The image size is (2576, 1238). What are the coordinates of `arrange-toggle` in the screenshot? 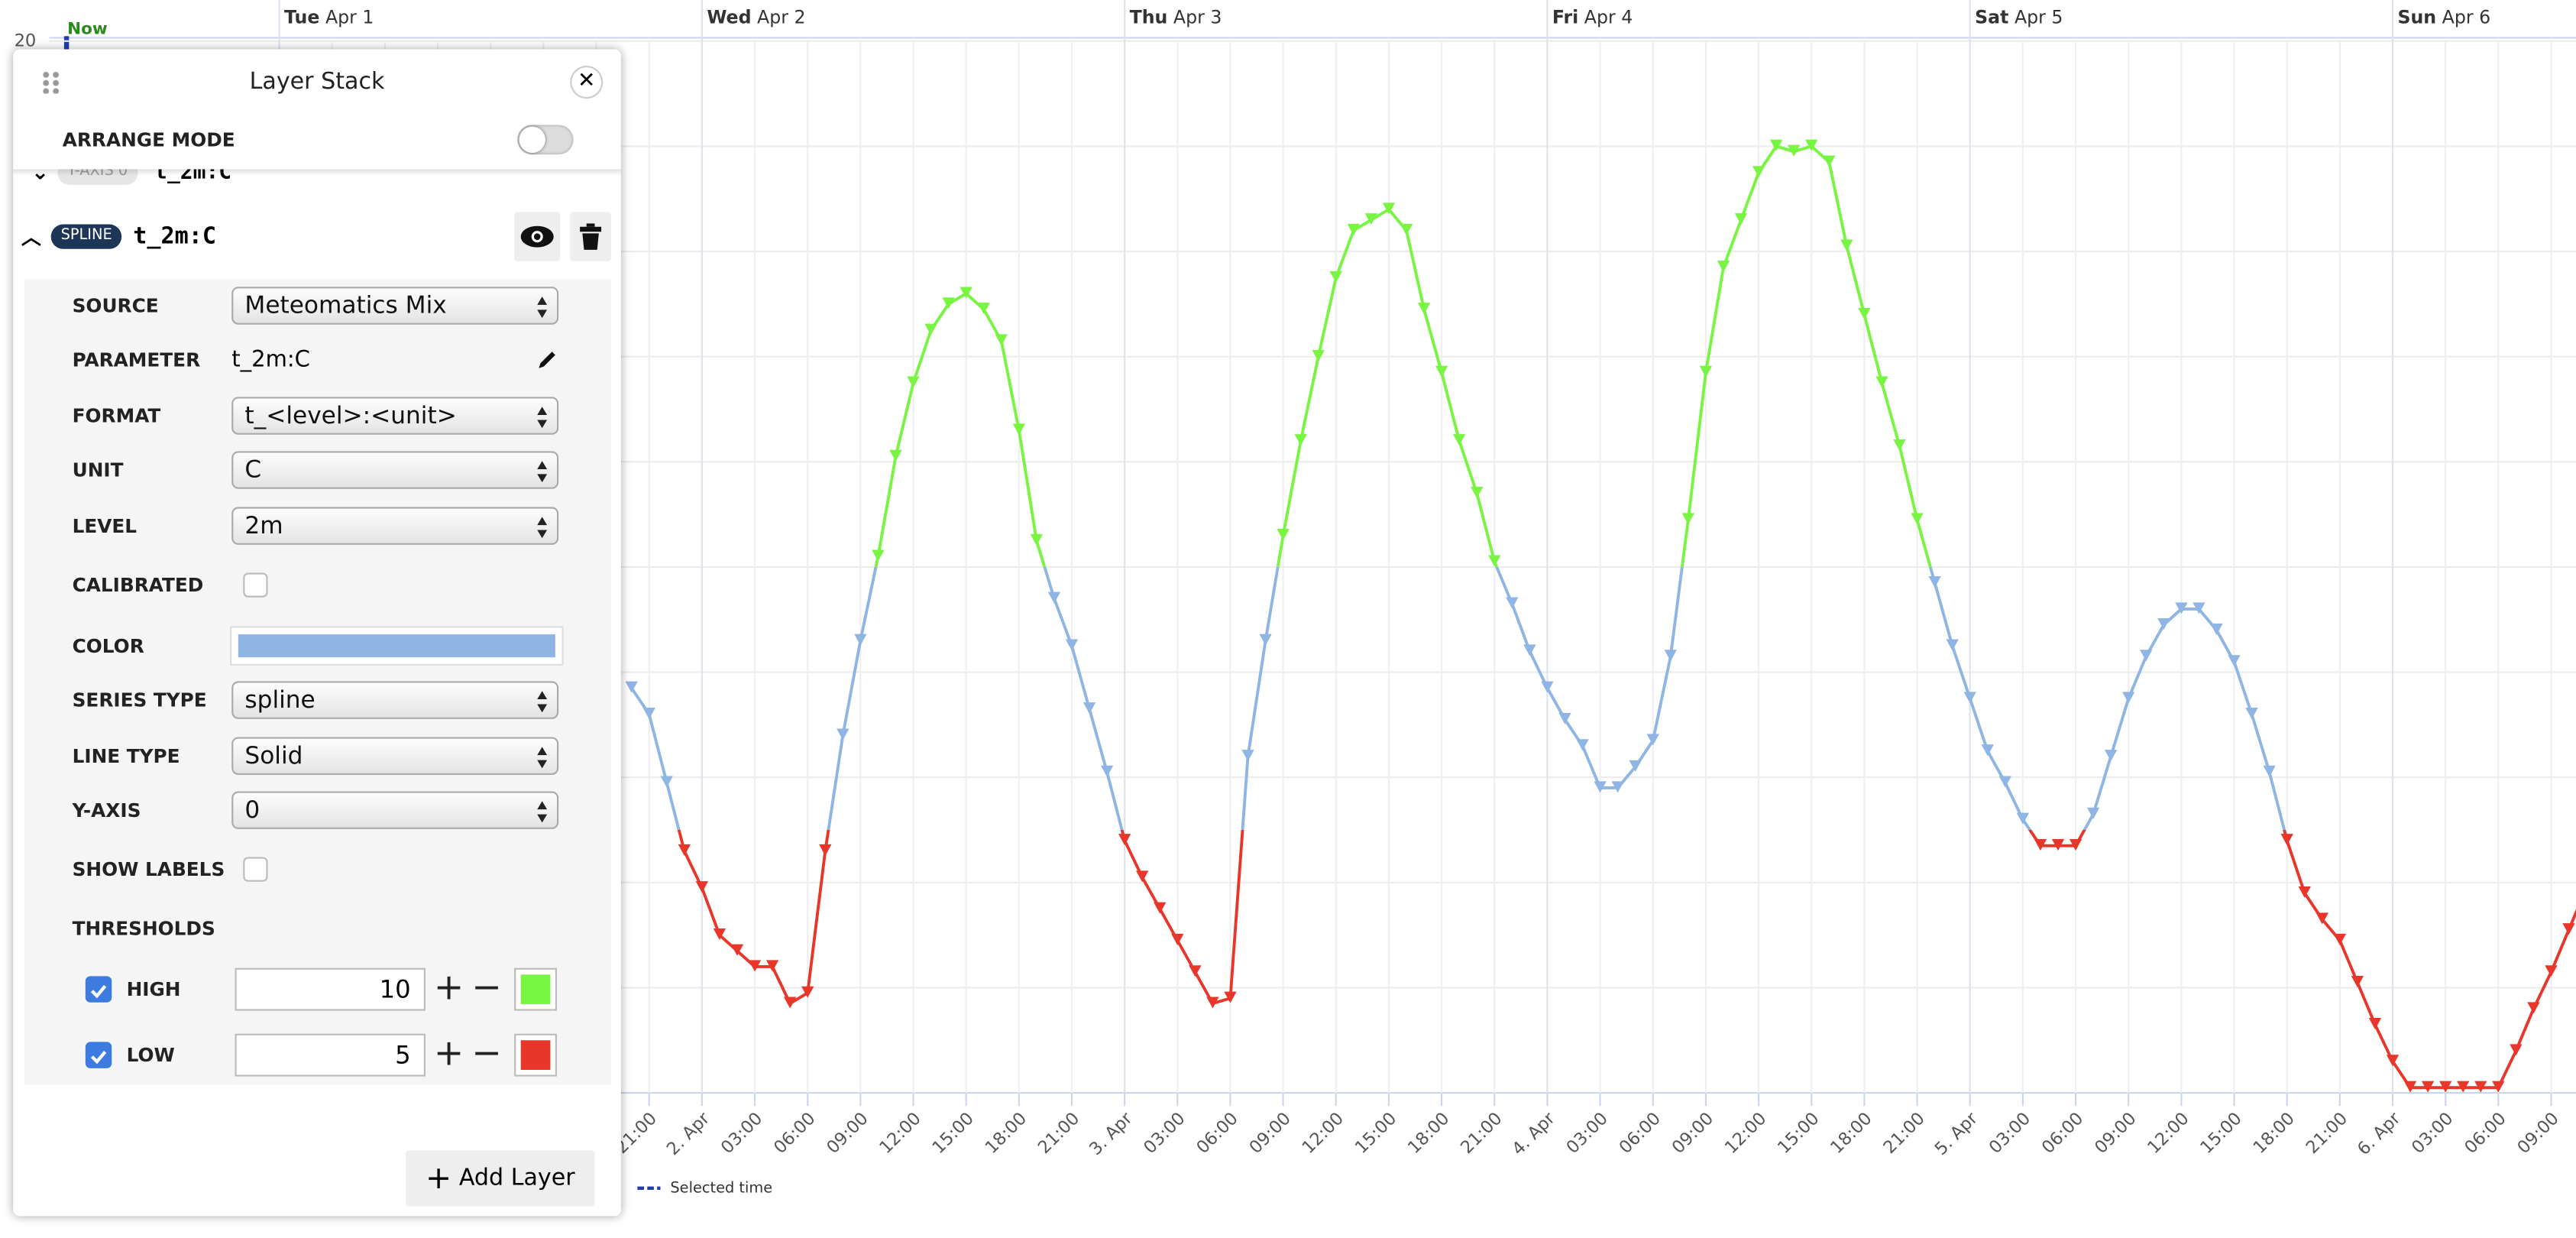 It's located at (545, 140).